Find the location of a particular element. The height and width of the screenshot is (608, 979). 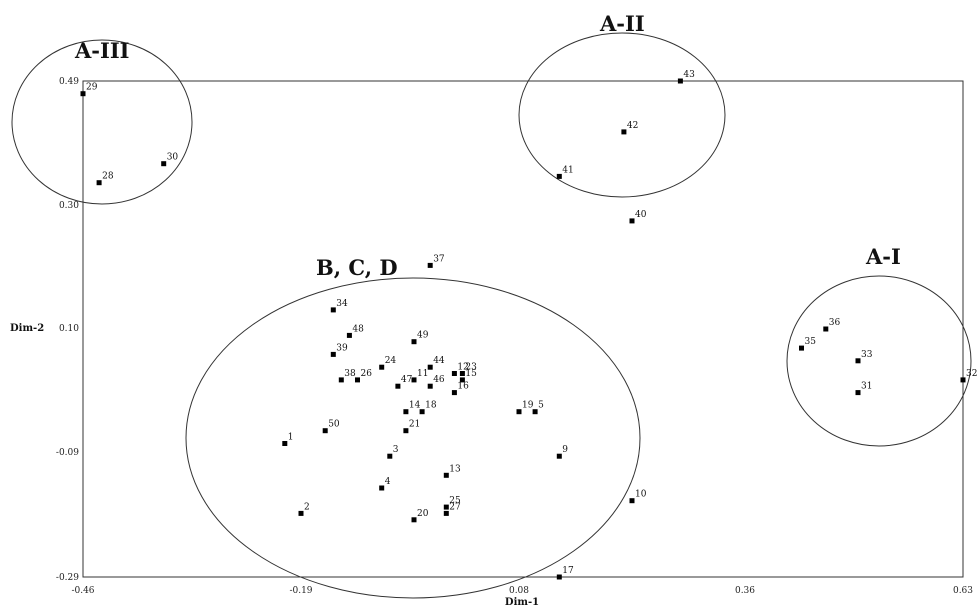

point-label-11: 11 is located at coordinates (422, 374).